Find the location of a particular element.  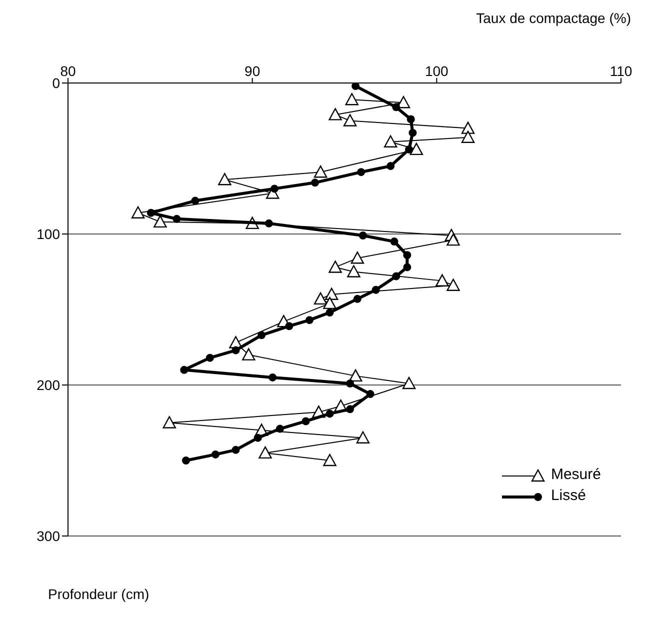

x-axis-title: Taux de compactage (%) is located at coordinates (553, 18).